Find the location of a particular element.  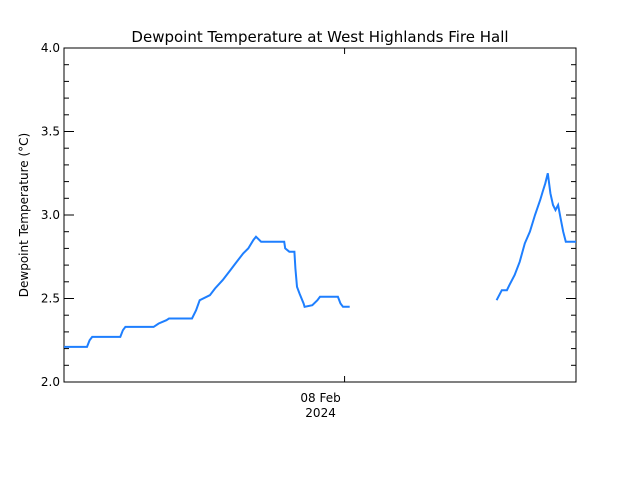

y-tick-label: 3.5 is located at coordinates (50, 132).